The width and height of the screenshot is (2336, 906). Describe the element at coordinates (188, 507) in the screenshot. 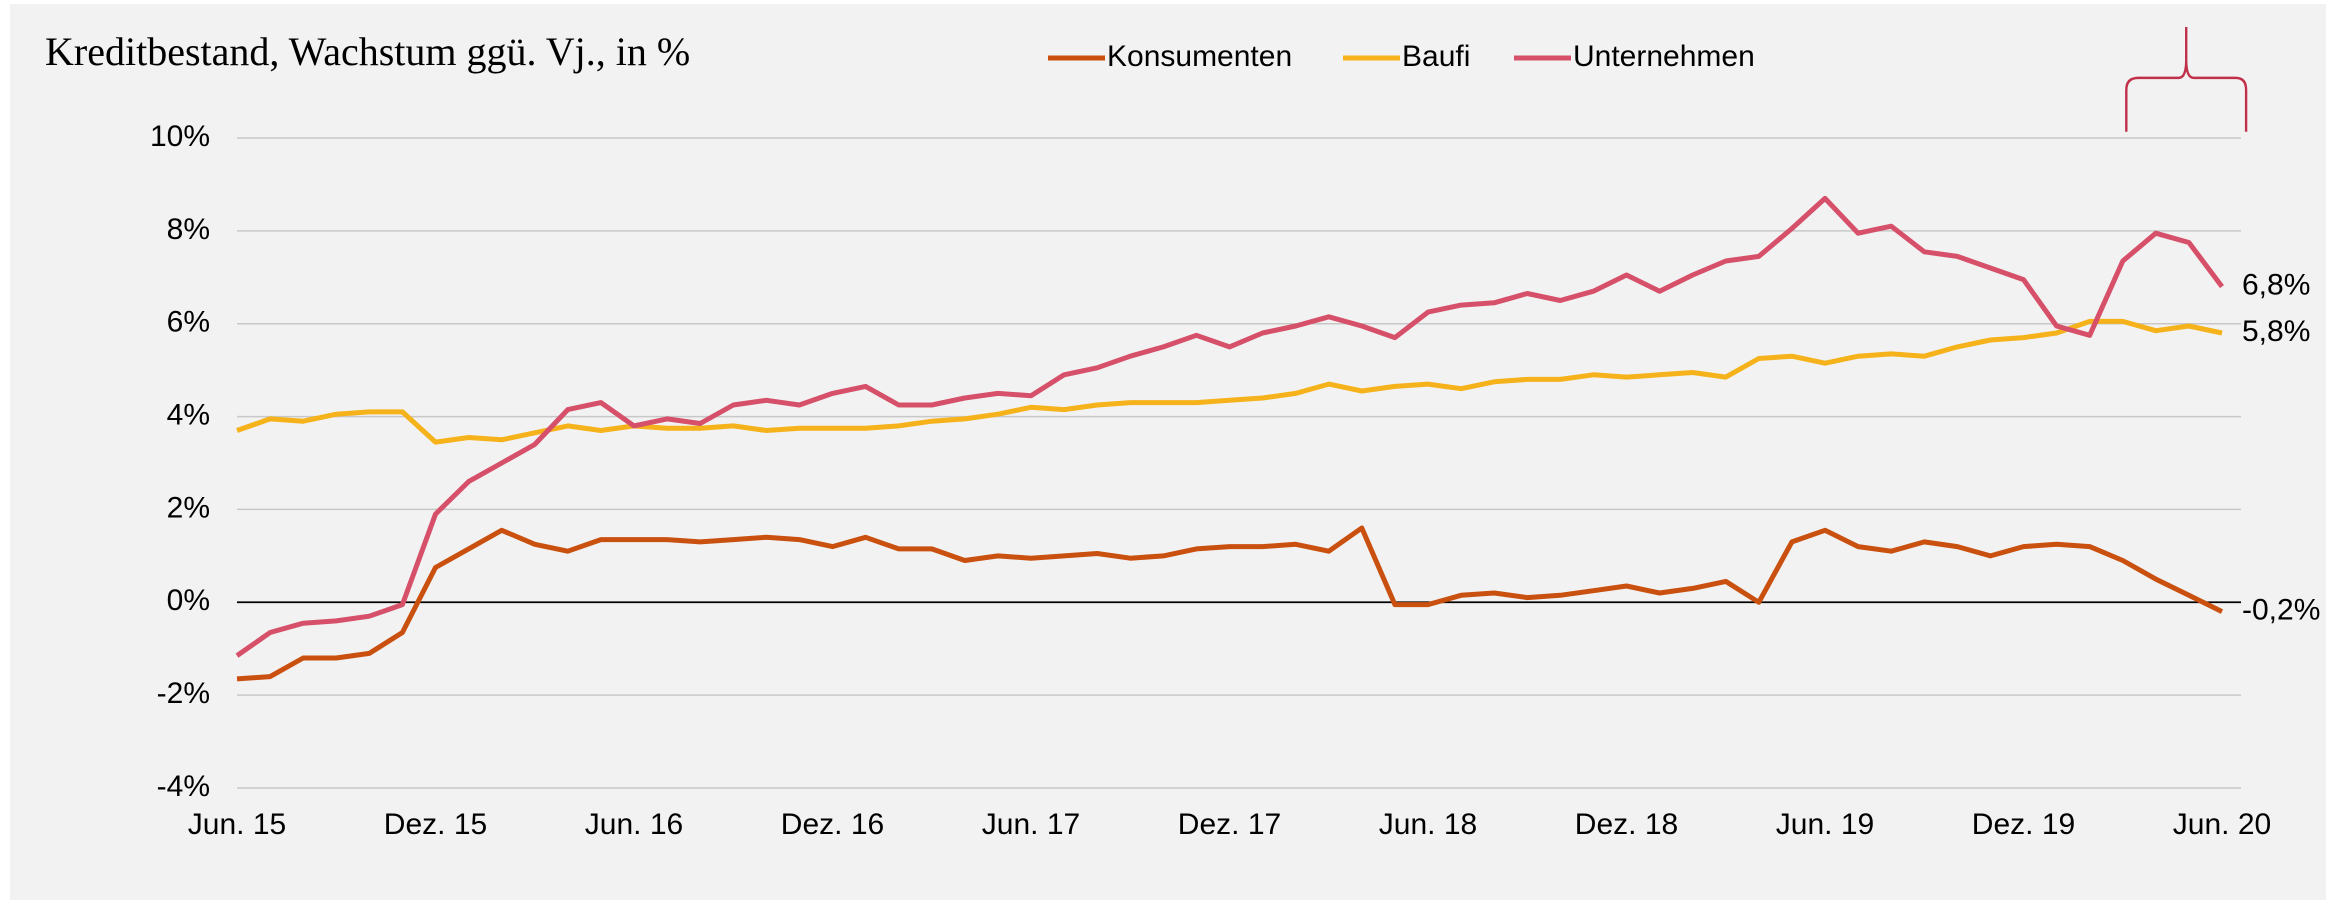

I see `y-tick-label: 2%` at that location.